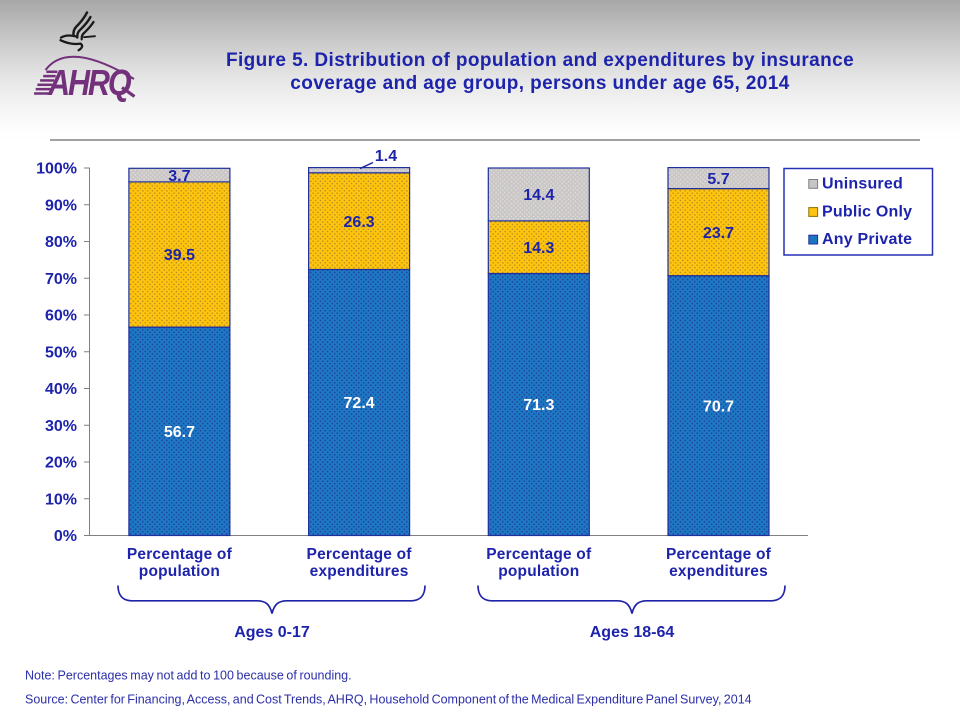 The image size is (960, 720). I want to click on svg-text: 80%, so click(61, 242).